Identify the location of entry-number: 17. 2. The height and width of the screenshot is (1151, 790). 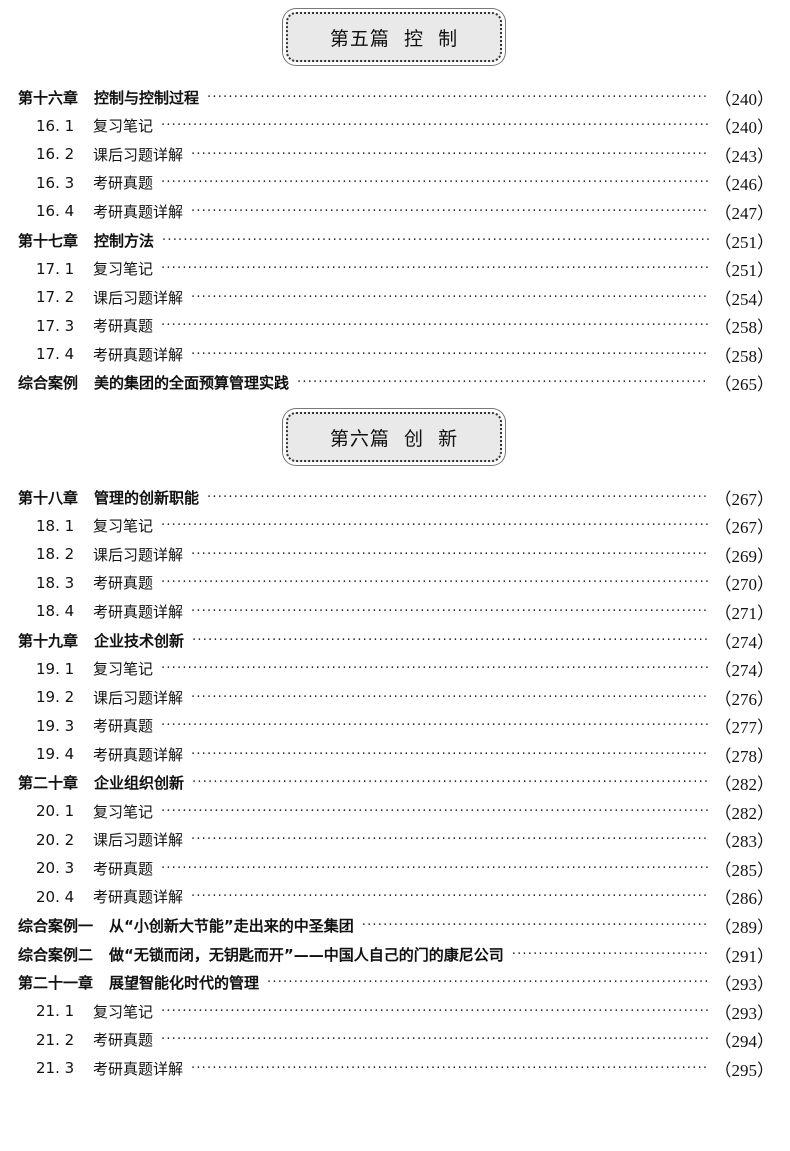
(55, 297).